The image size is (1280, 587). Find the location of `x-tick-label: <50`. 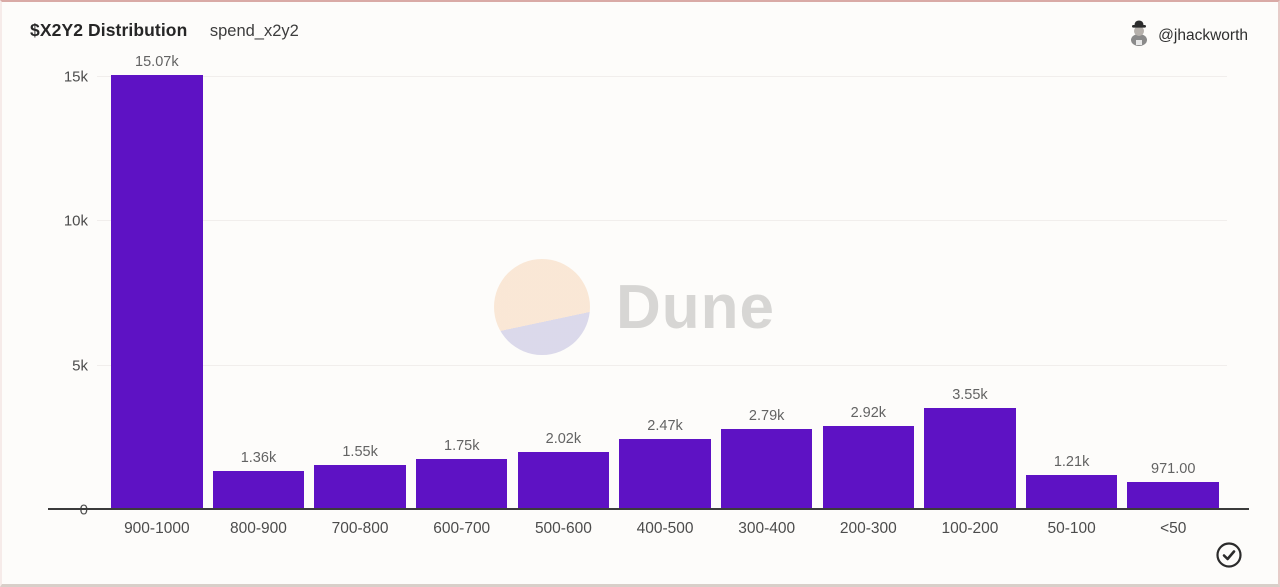

x-tick-label: <50 is located at coordinates (1173, 528).